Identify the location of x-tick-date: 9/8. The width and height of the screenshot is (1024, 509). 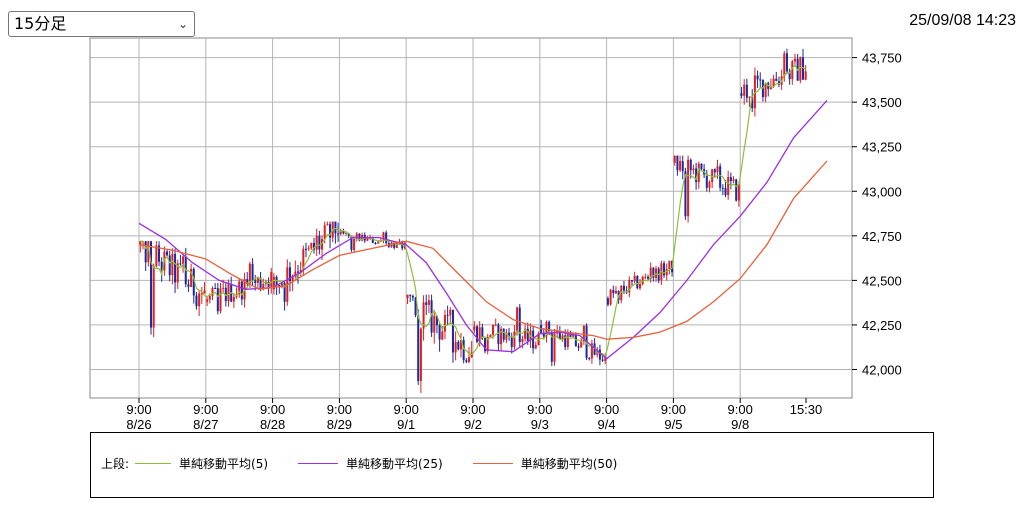
(740, 423).